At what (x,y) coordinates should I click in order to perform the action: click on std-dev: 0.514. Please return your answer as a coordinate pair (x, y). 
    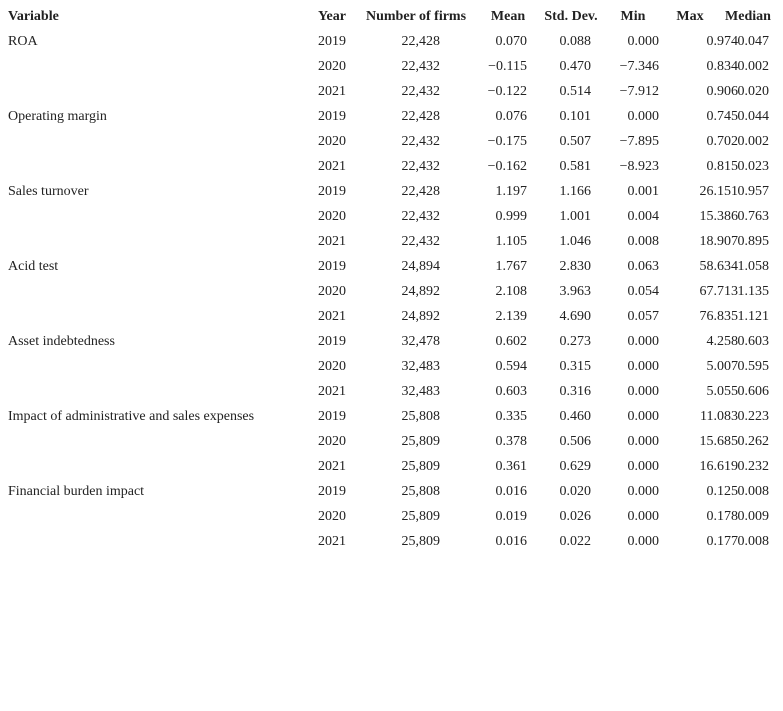
    Looking at the image, I should click on (575, 91).